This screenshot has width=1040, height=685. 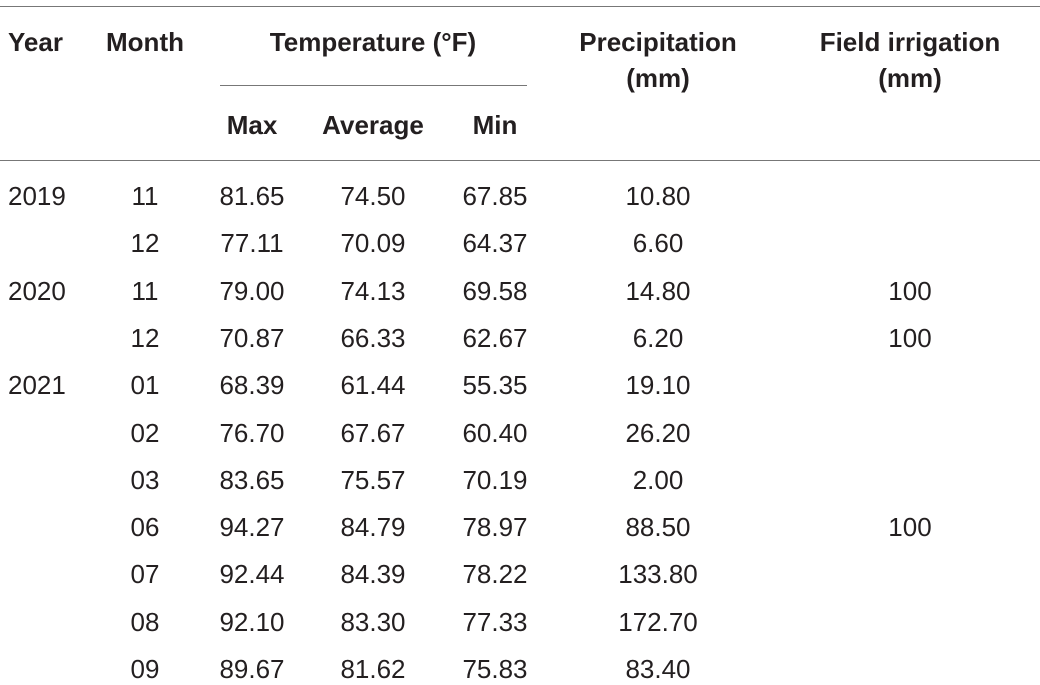 What do you see at coordinates (373, 196) in the screenshot?
I see `cell: 74.50` at bounding box center [373, 196].